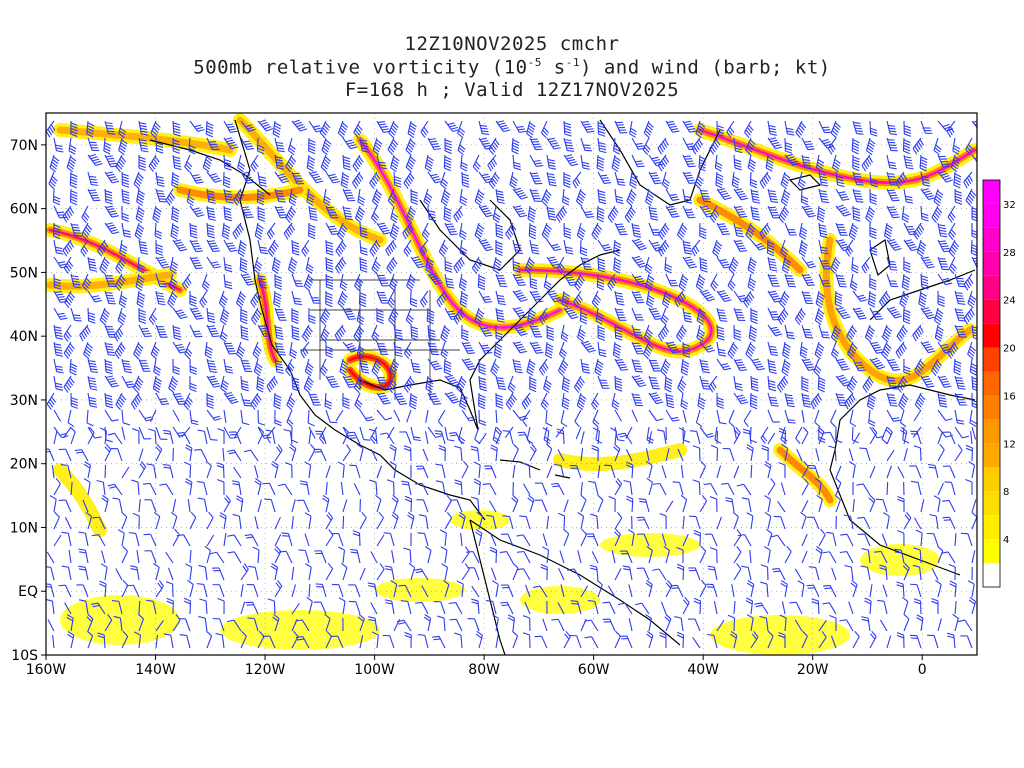  I want to click on colorbar: 4 8 12 16 20 24 28 32, so click(999, 383).